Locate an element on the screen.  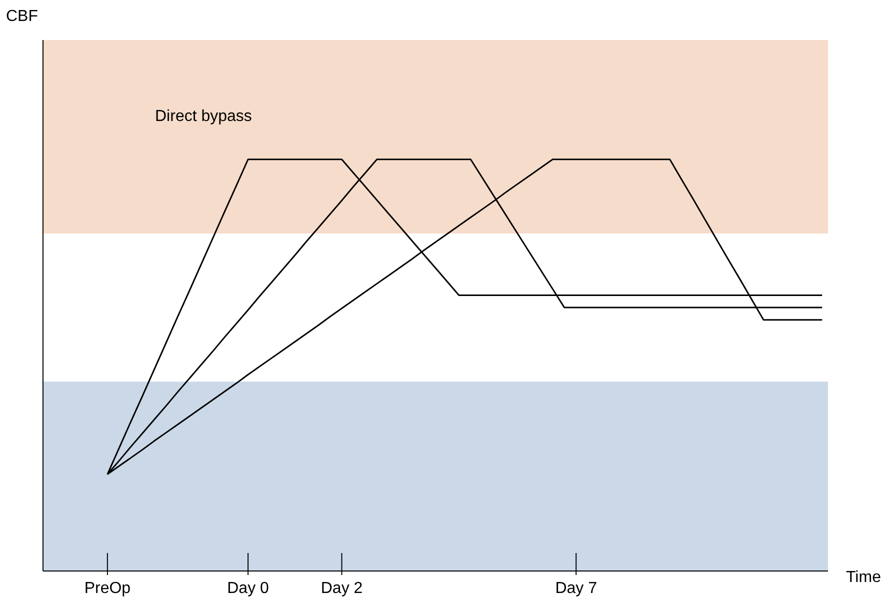
x-tick-label: PreOp is located at coordinates (107, 588).